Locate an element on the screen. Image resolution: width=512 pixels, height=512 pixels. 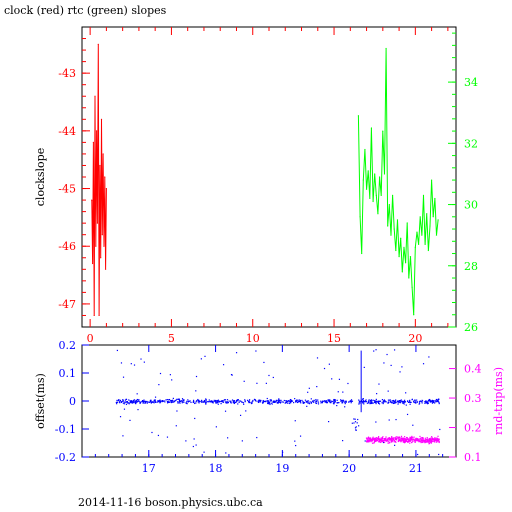
slopes-y-tick-label-right: 32 is located at coordinates (471, 143).